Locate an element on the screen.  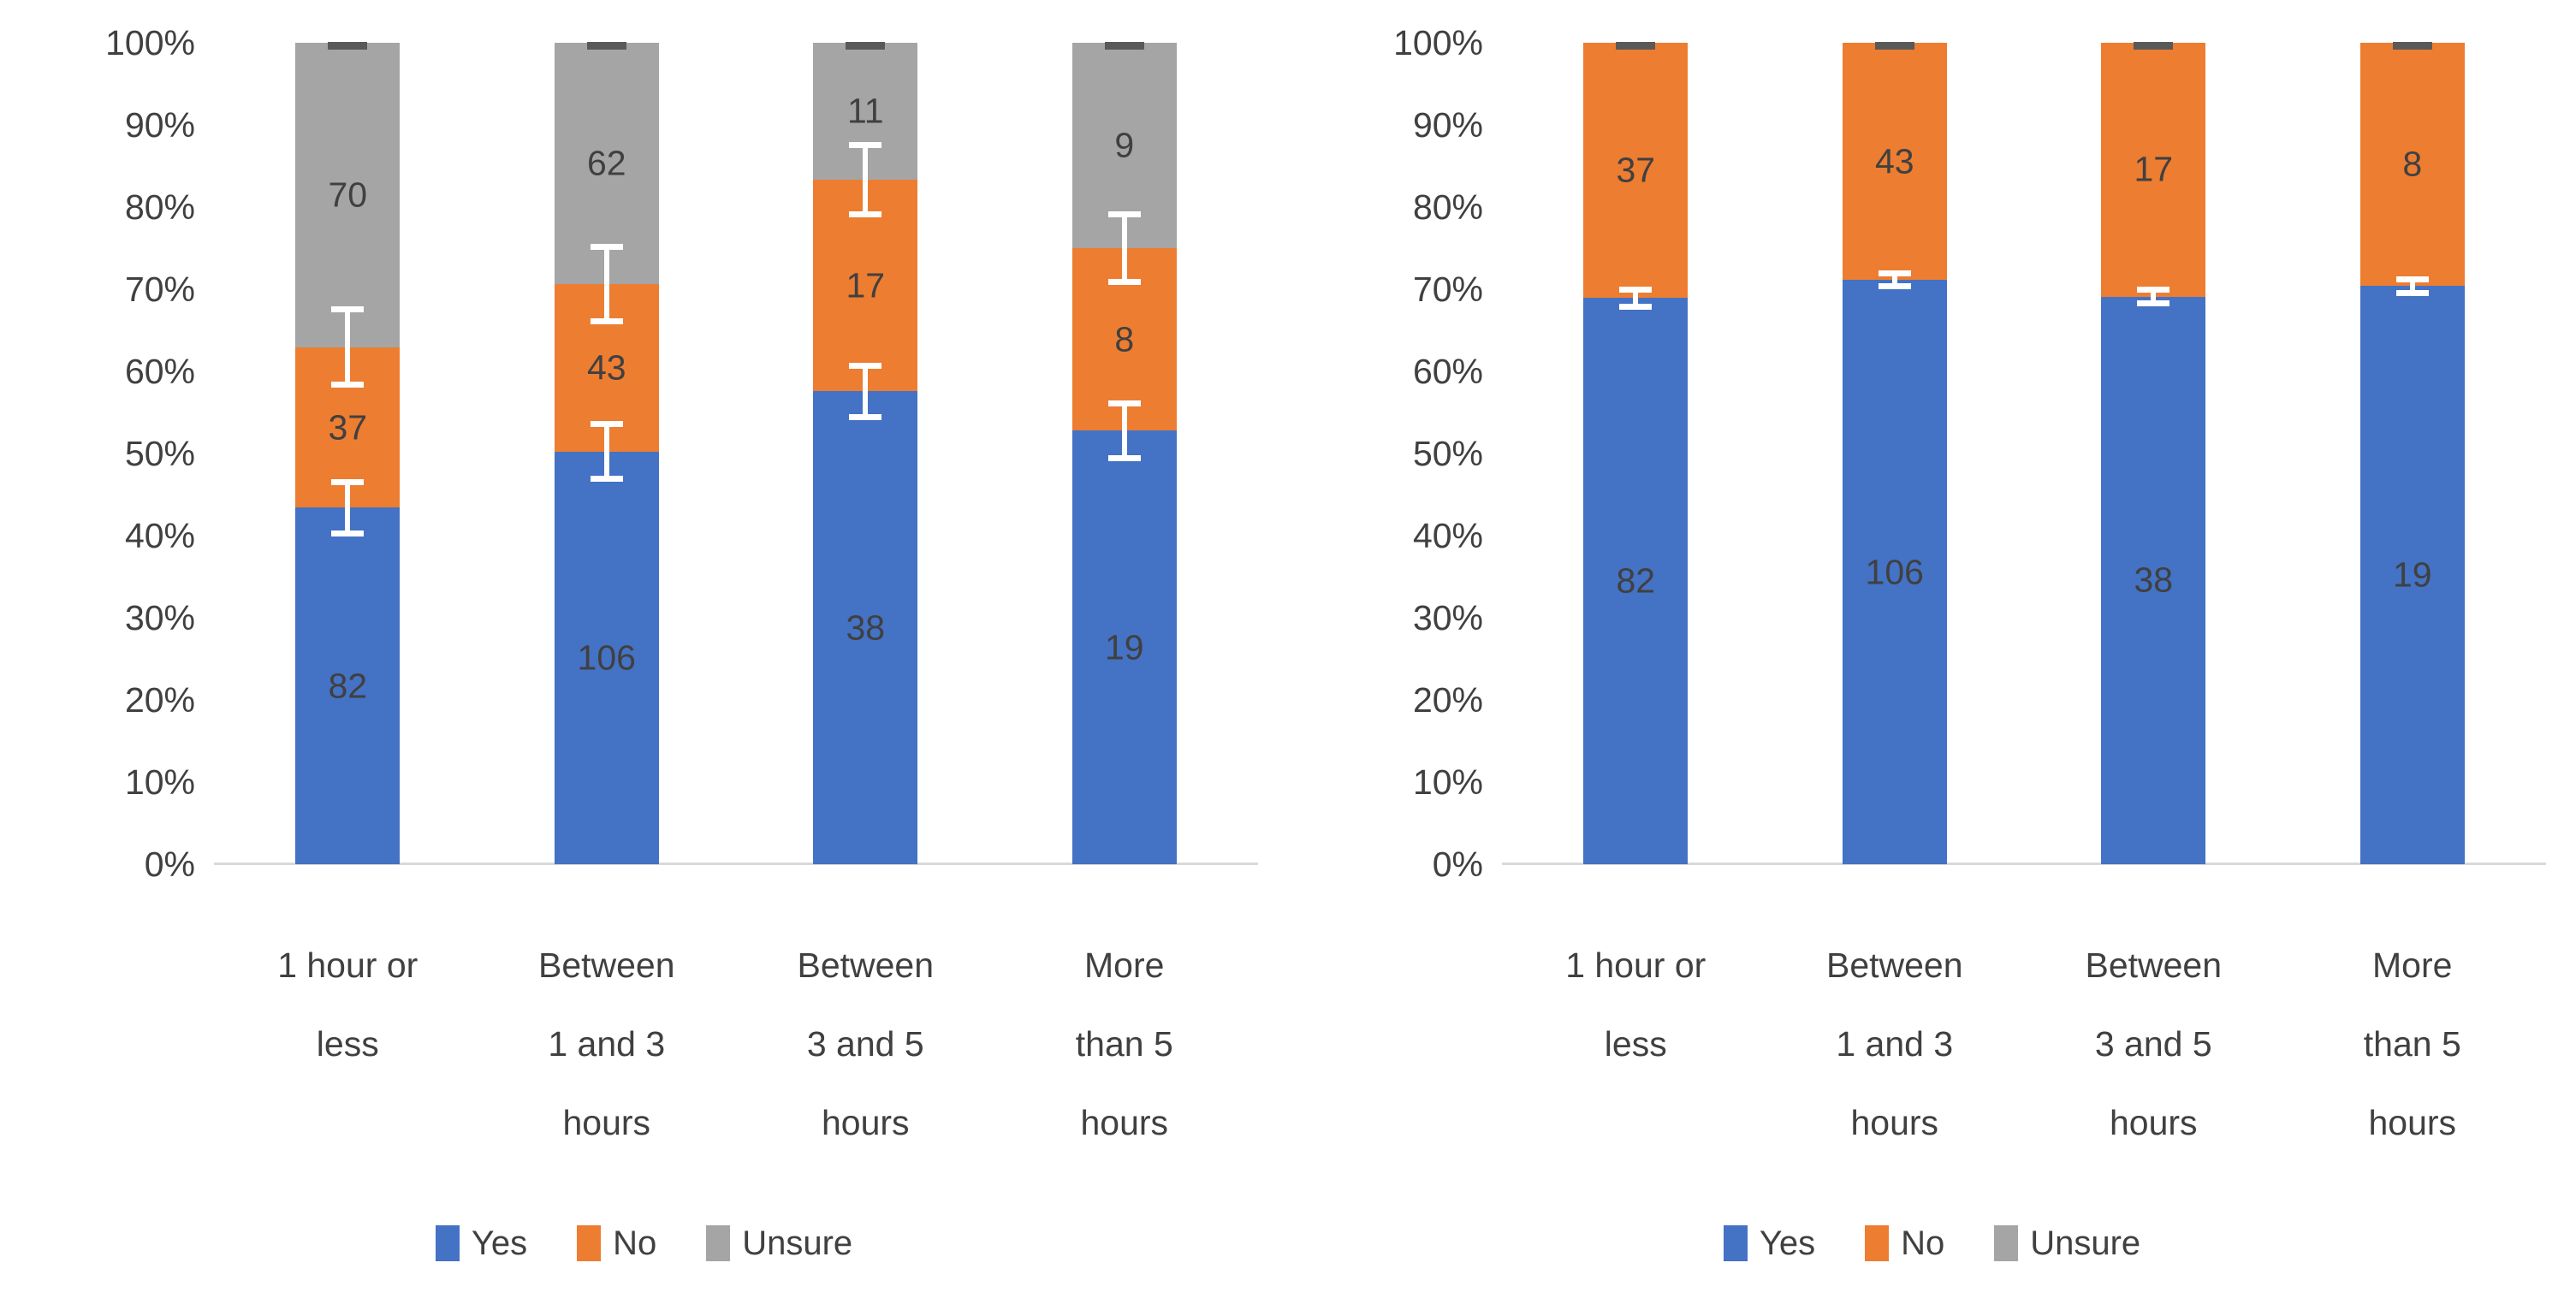
y-axis-tick-label: 70% is located at coordinates (1447, 289).